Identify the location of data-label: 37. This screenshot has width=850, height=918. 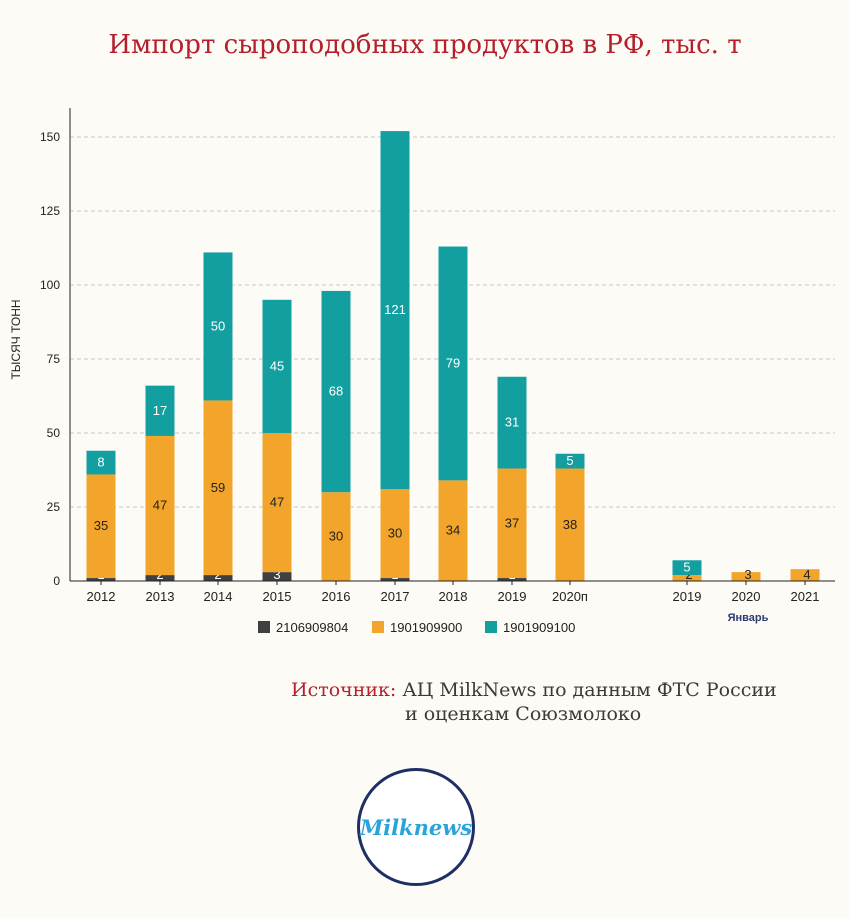
(512, 522).